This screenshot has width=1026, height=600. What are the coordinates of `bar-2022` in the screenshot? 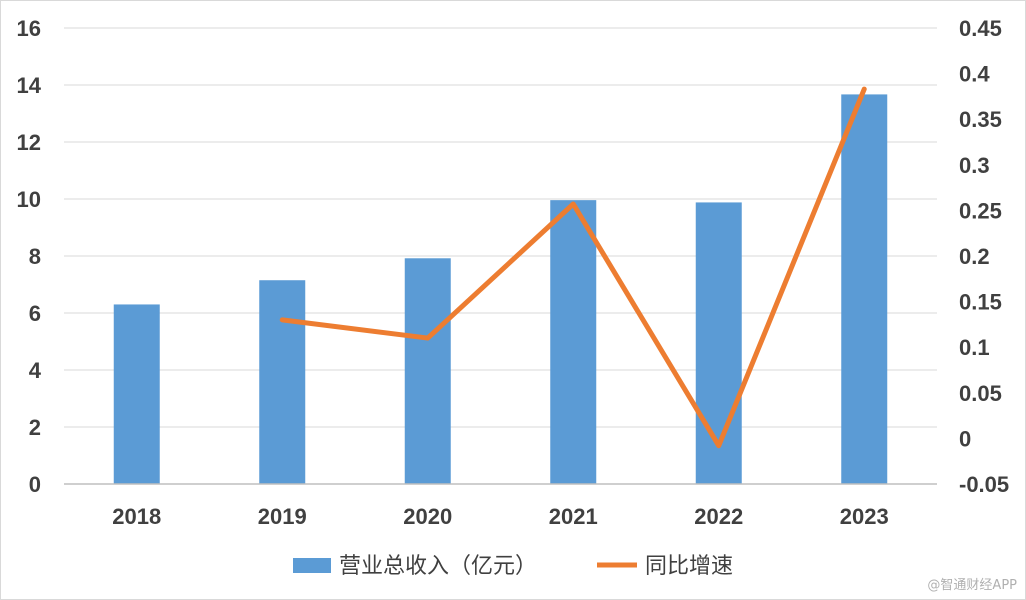 It's located at (718, 343).